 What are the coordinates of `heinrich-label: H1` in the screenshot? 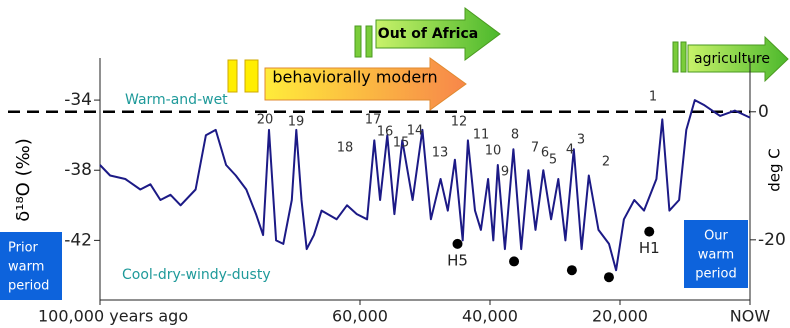 It's located at (649, 248).